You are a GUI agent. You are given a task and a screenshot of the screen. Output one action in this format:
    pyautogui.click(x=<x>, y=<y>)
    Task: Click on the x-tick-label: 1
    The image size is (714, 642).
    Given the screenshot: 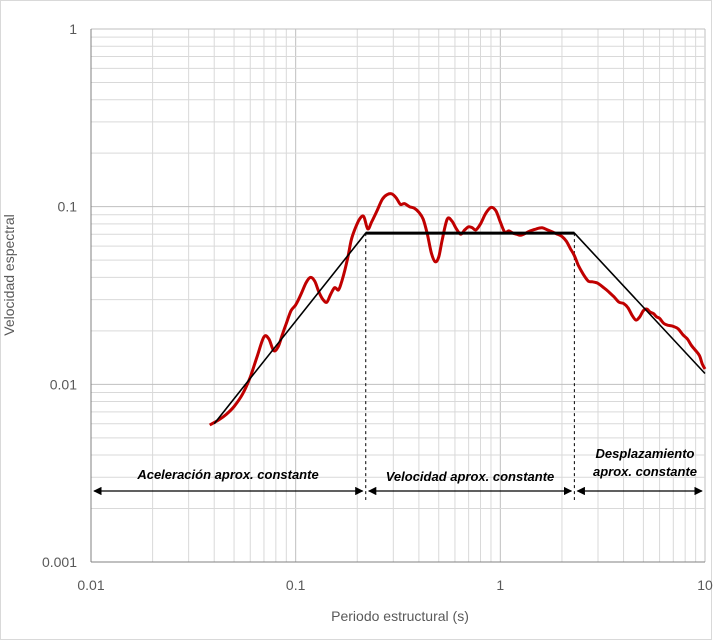 What is the action you would take?
    pyautogui.click(x=500, y=585)
    